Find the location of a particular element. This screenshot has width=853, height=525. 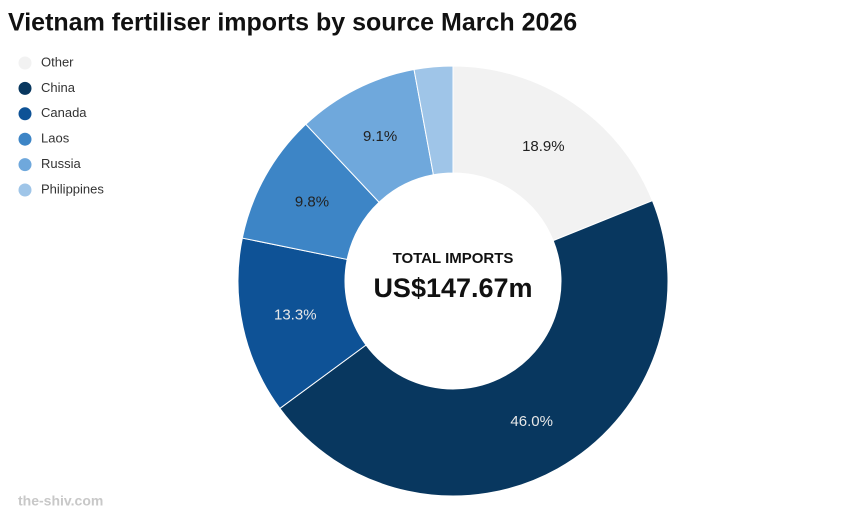

value-label: 13.3% is located at coordinates (295, 315).